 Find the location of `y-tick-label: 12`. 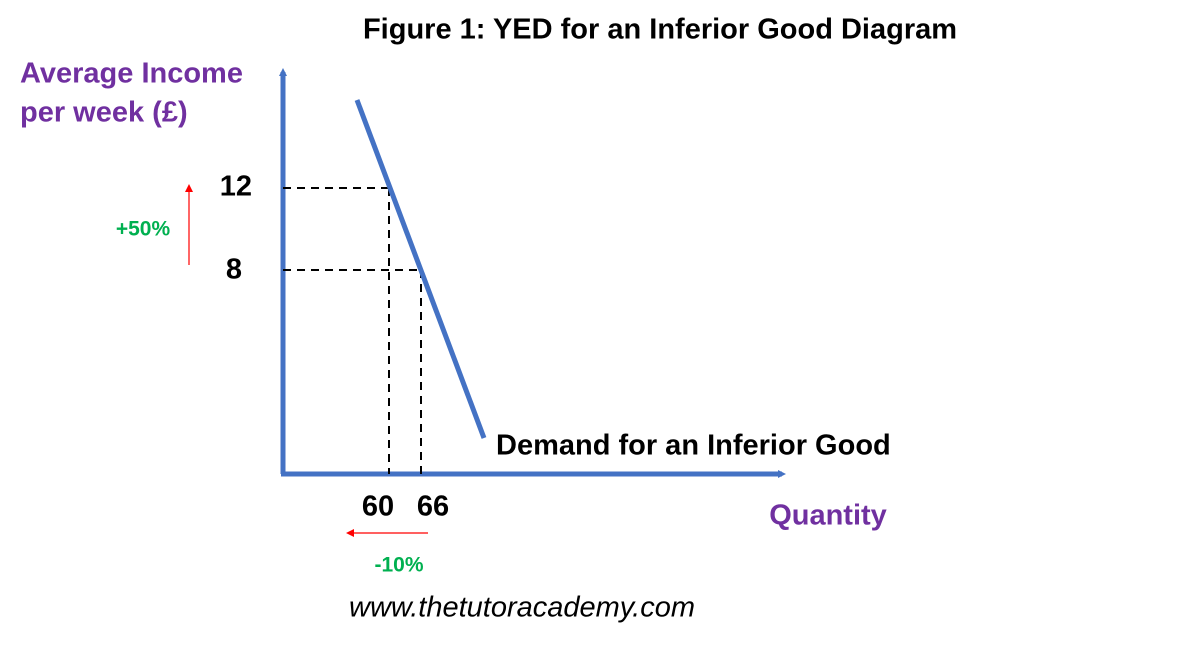

y-tick-label: 12 is located at coordinates (236, 187).